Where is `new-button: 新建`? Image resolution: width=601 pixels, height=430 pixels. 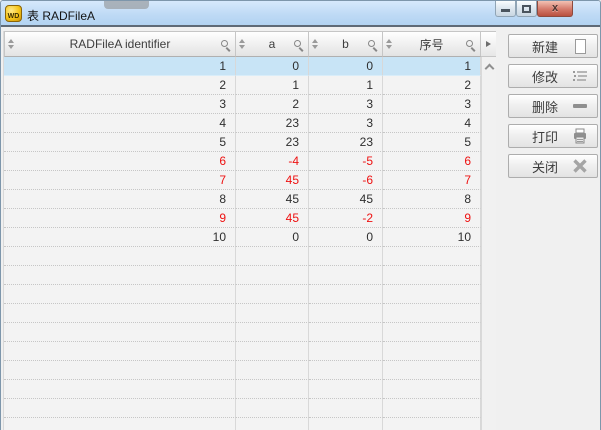
new-button: 新建 is located at coordinates (553, 46).